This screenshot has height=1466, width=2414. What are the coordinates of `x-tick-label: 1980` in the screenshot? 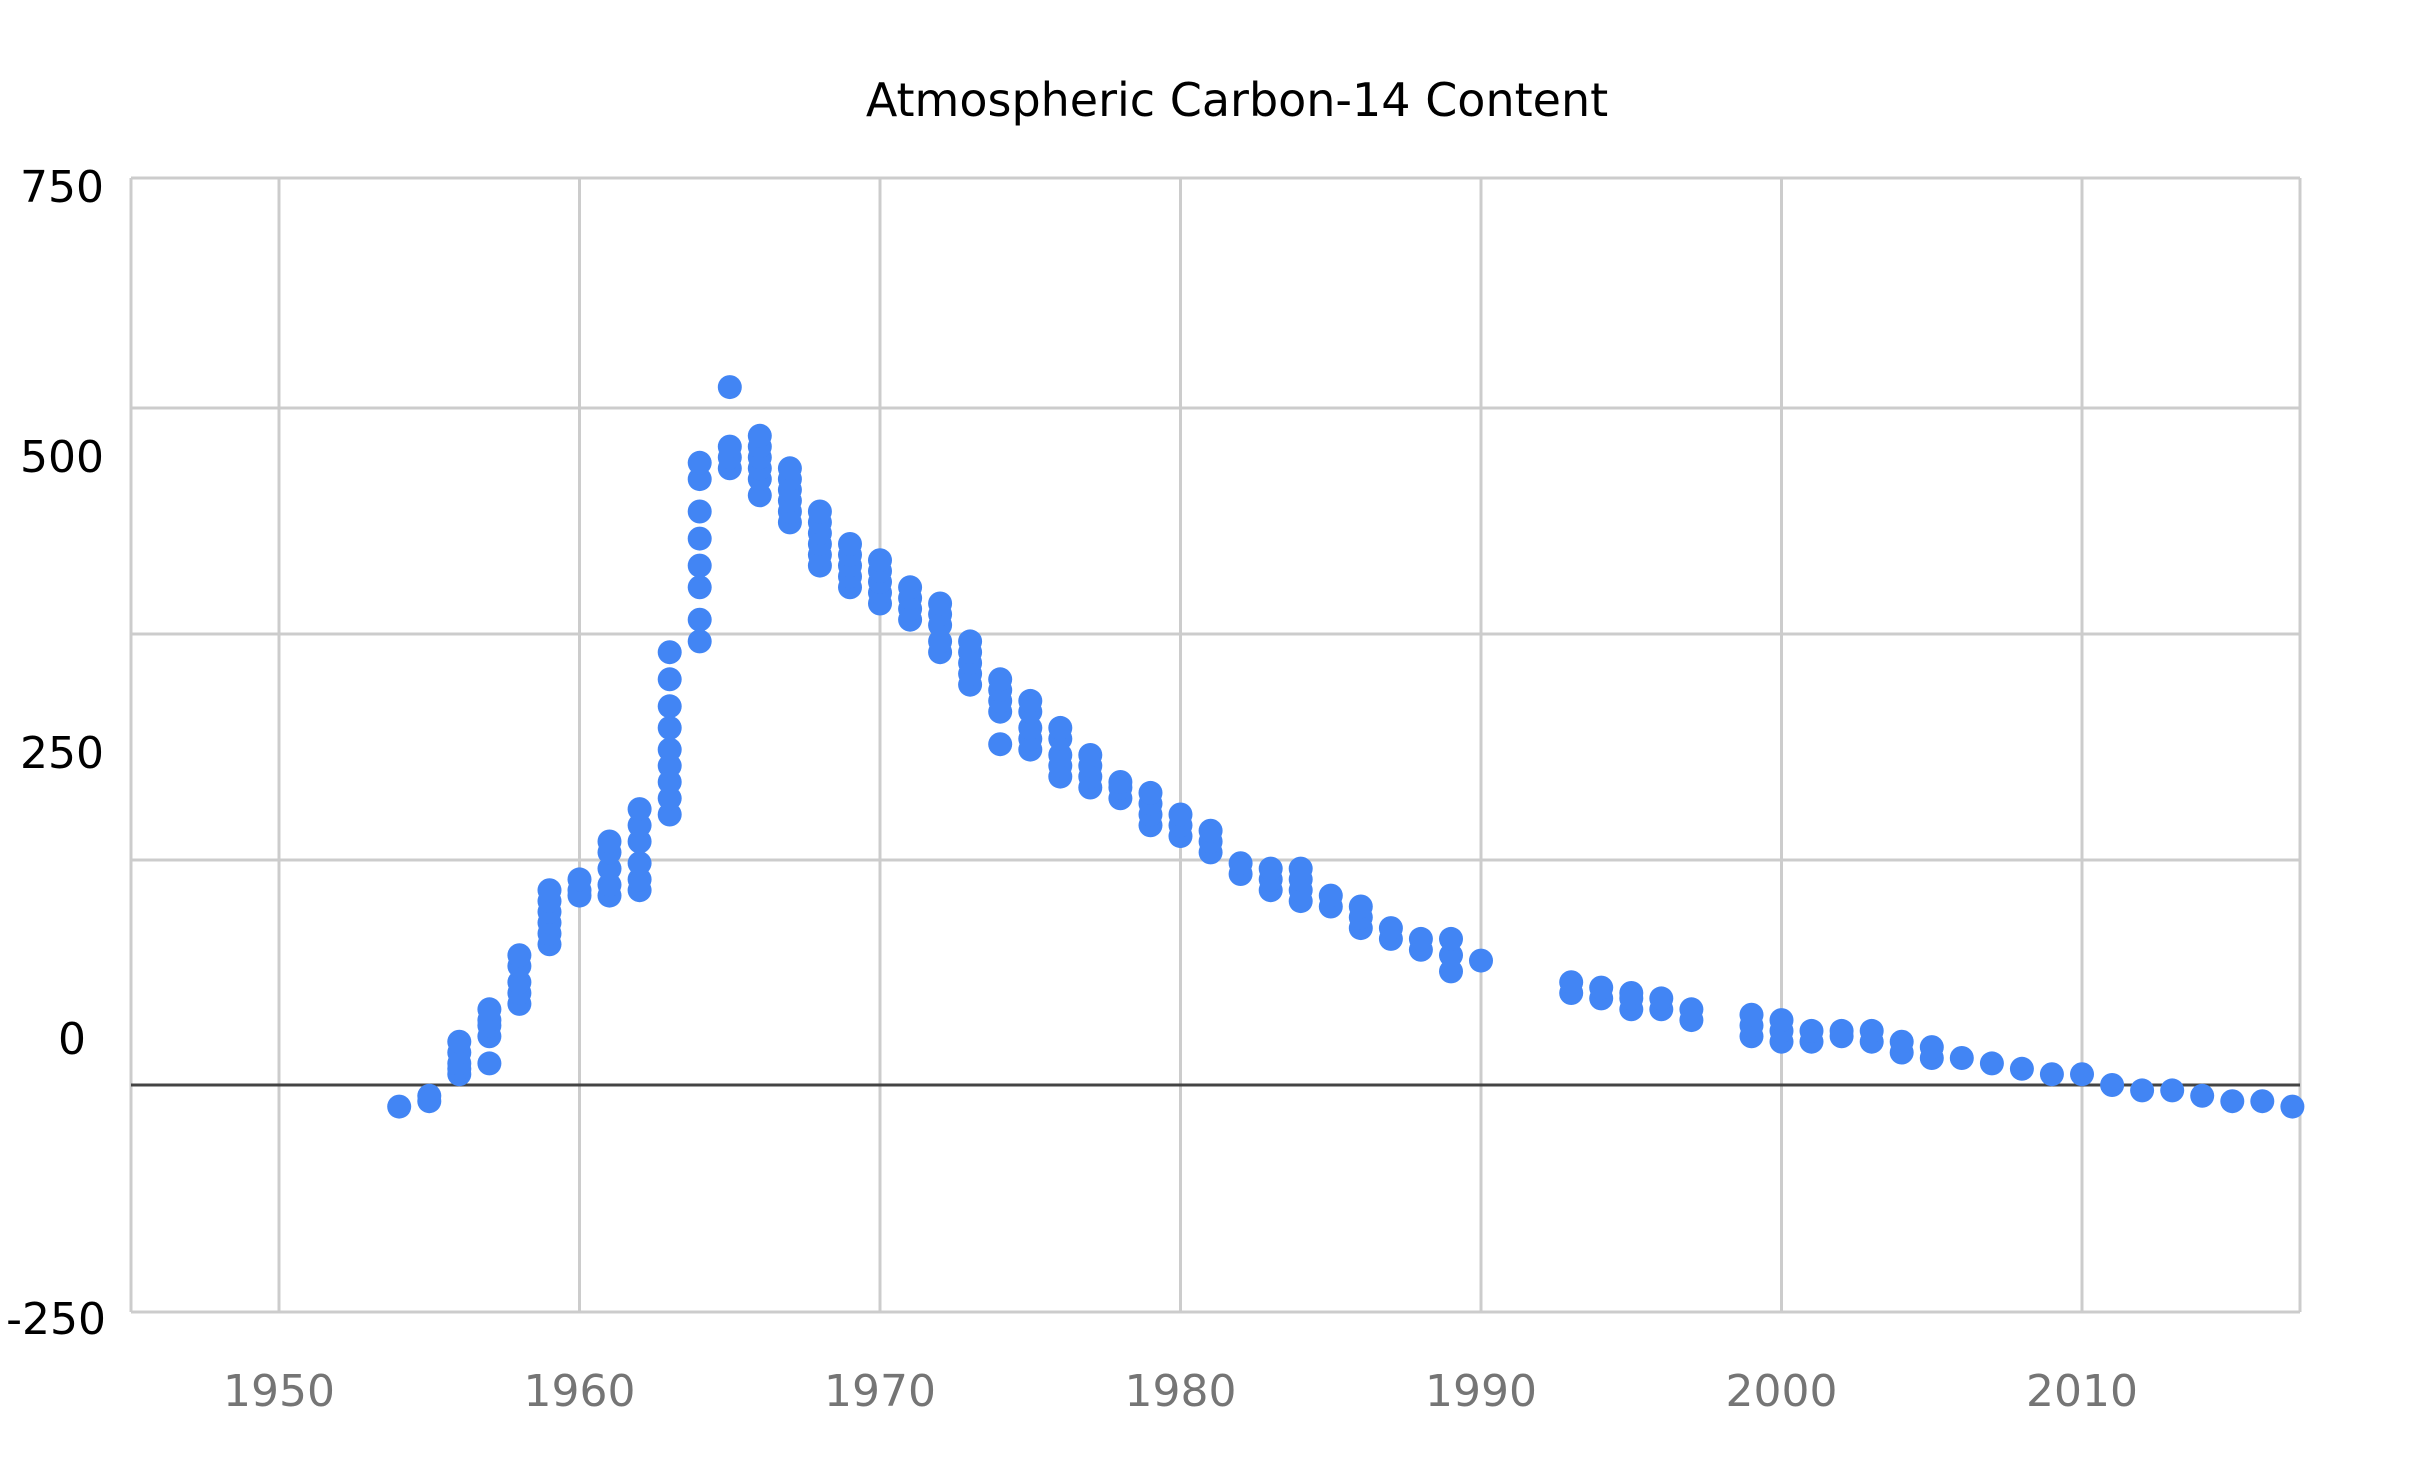 It's located at (1181, 1391).